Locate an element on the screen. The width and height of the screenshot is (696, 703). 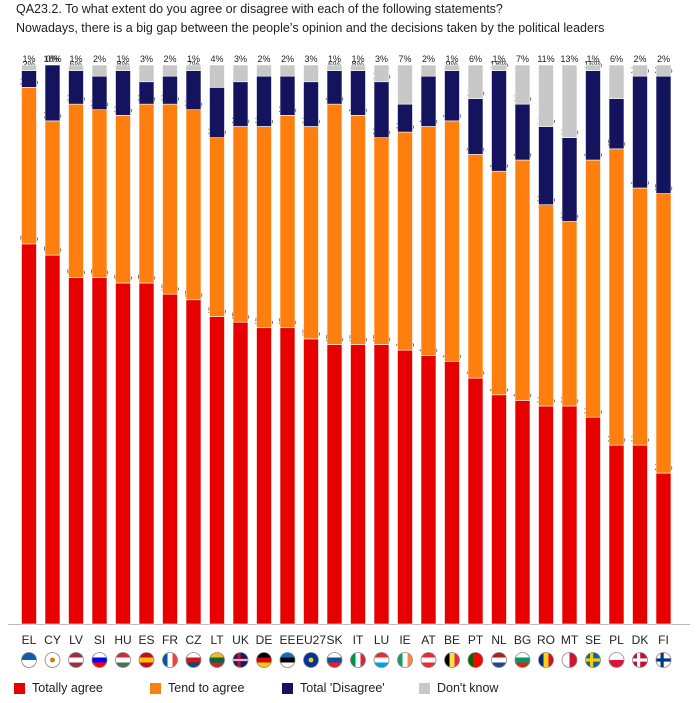
bar-totally-agree-si is located at coordinates (99, 451).